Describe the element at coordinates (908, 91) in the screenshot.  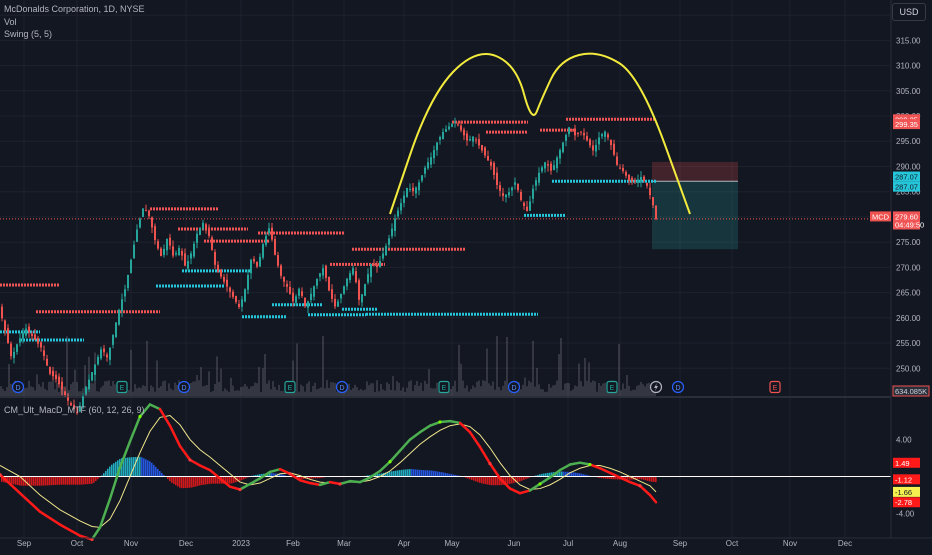
I see `price-tick-label: 305.00` at that location.